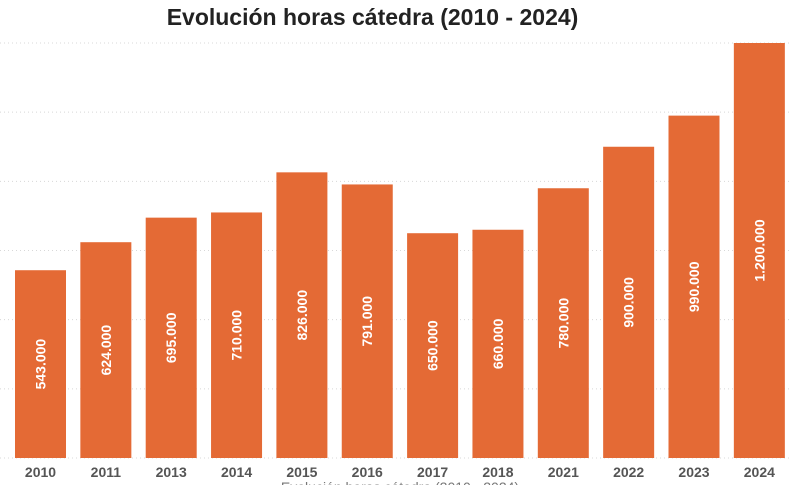  What do you see at coordinates (106, 472) in the screenshot?
I see `x-tick-label: 2011` at bounding box center [106, 472].